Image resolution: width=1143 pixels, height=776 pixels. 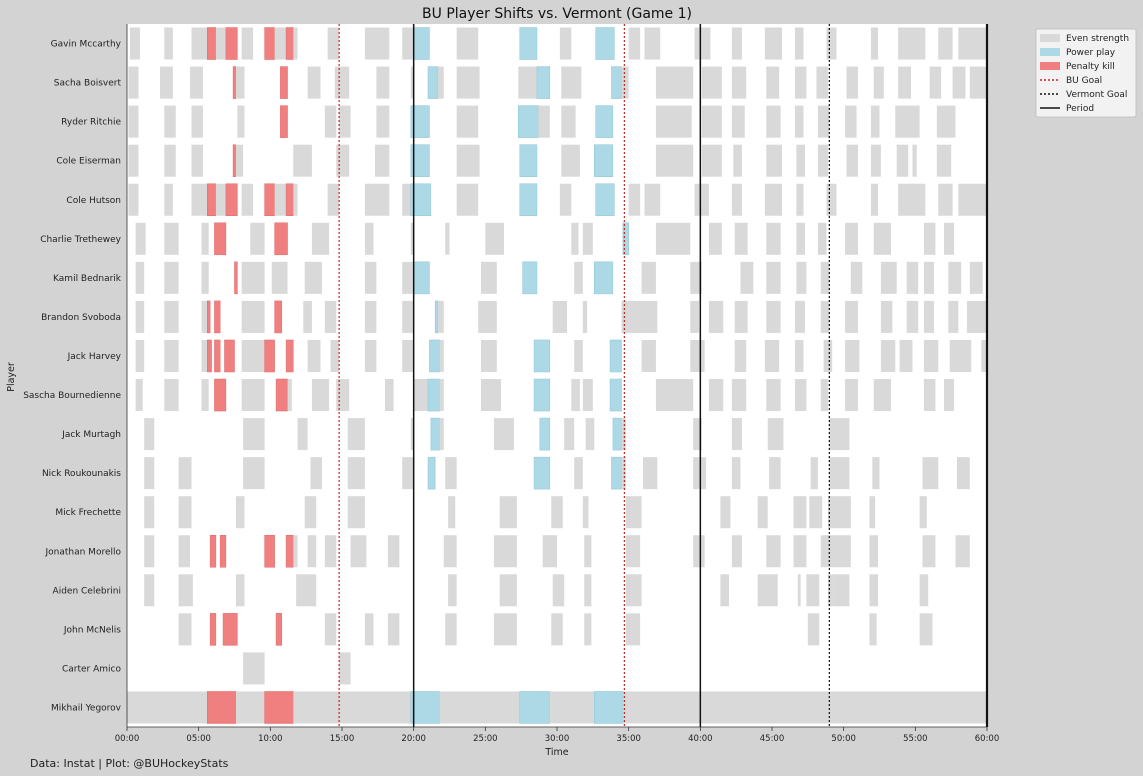 What do you see at coordinates (87, 591) in the screenshot?
I see `player-label: Aiden Celebrini` at bounding box center [87, 591].